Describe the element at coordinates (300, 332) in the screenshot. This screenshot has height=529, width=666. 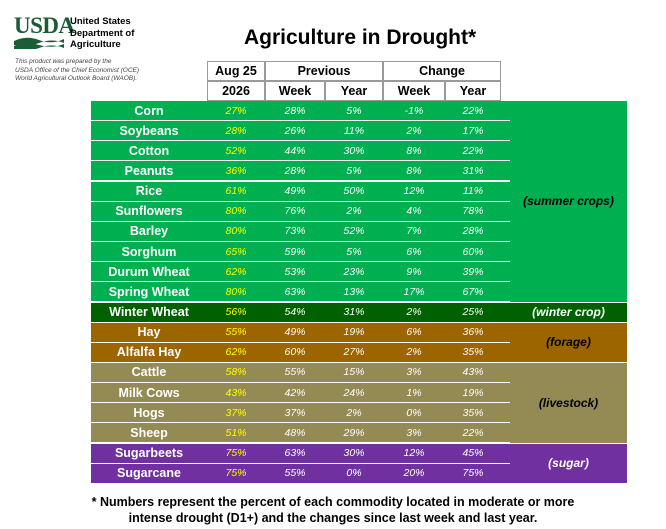
I see `table-row: Hay 55% 49% 19% 6% 36%` at that location.